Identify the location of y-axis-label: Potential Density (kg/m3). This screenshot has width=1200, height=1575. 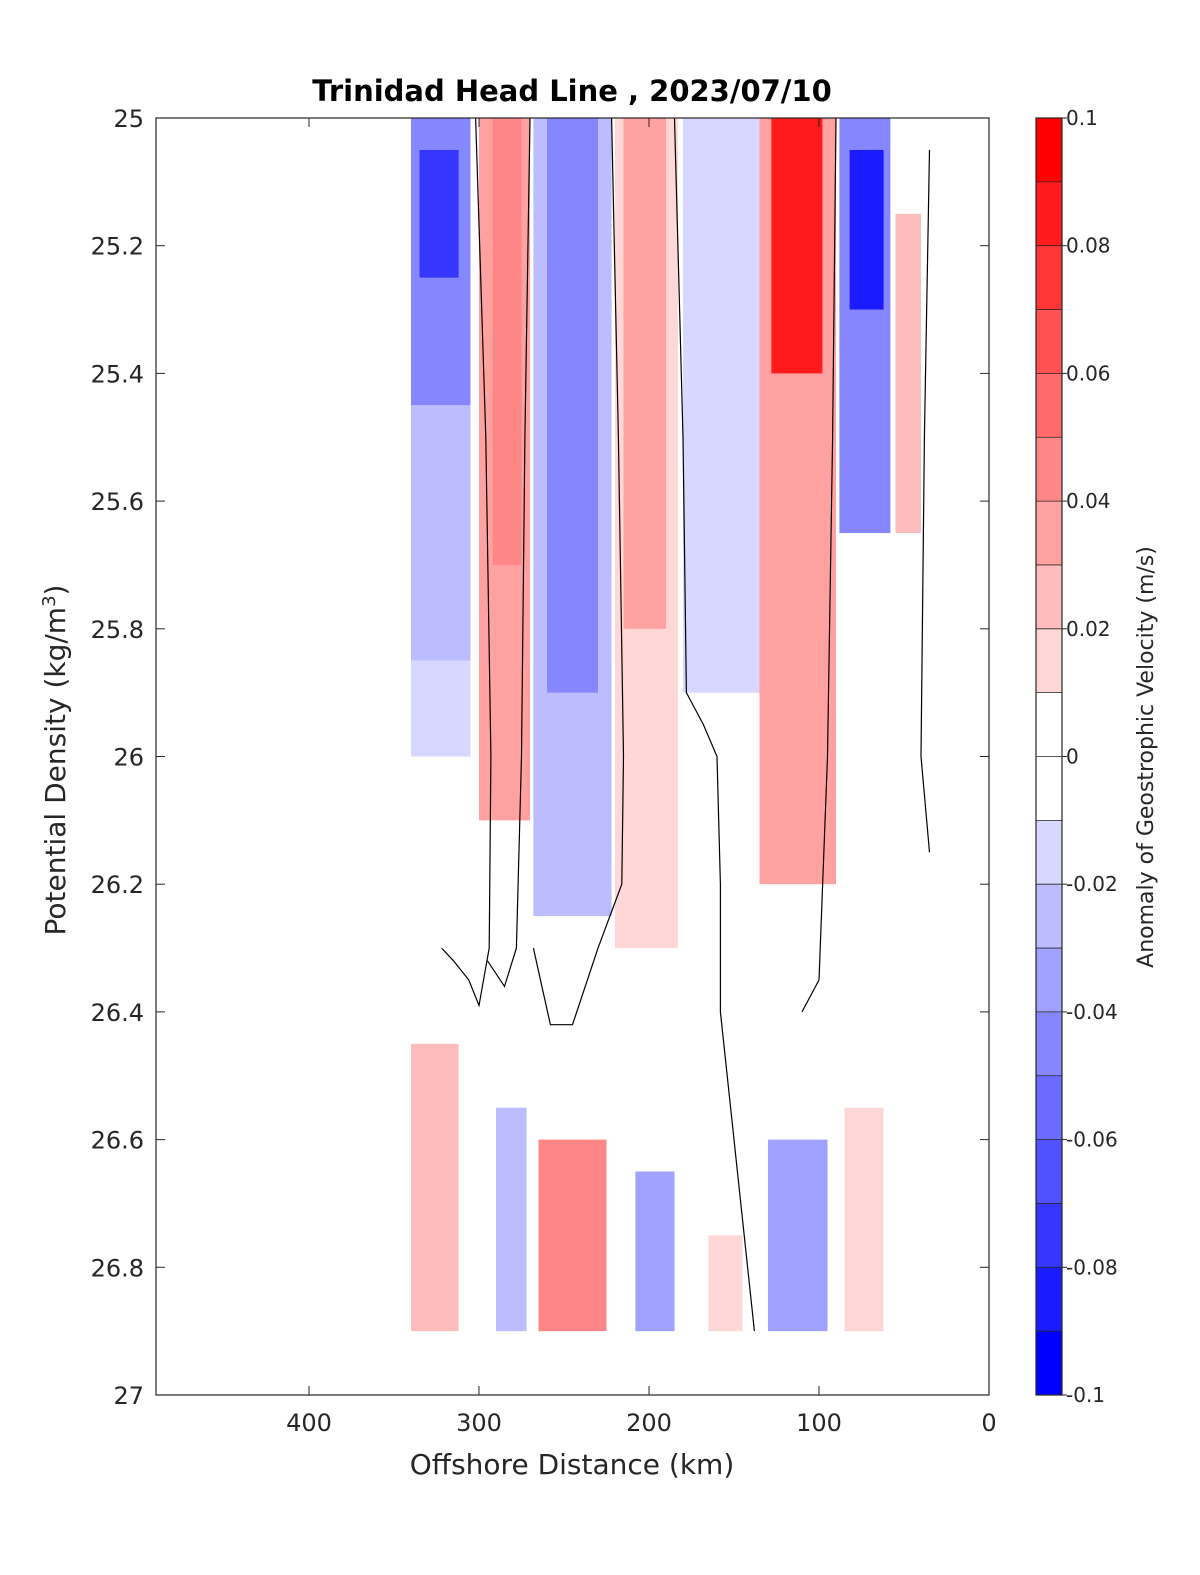
(55, 760).